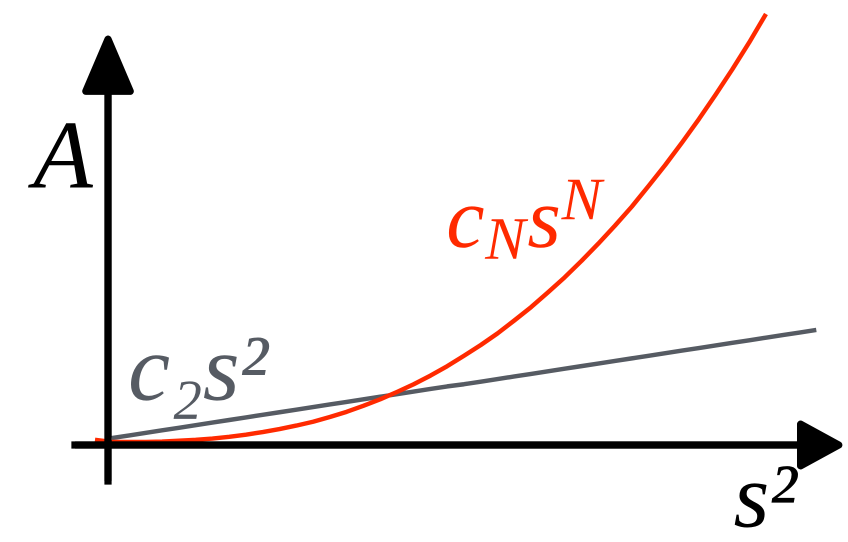 The height and width of the screenshot is (542, 848). I want to click on y-axis-title: A, so click(61, 155).